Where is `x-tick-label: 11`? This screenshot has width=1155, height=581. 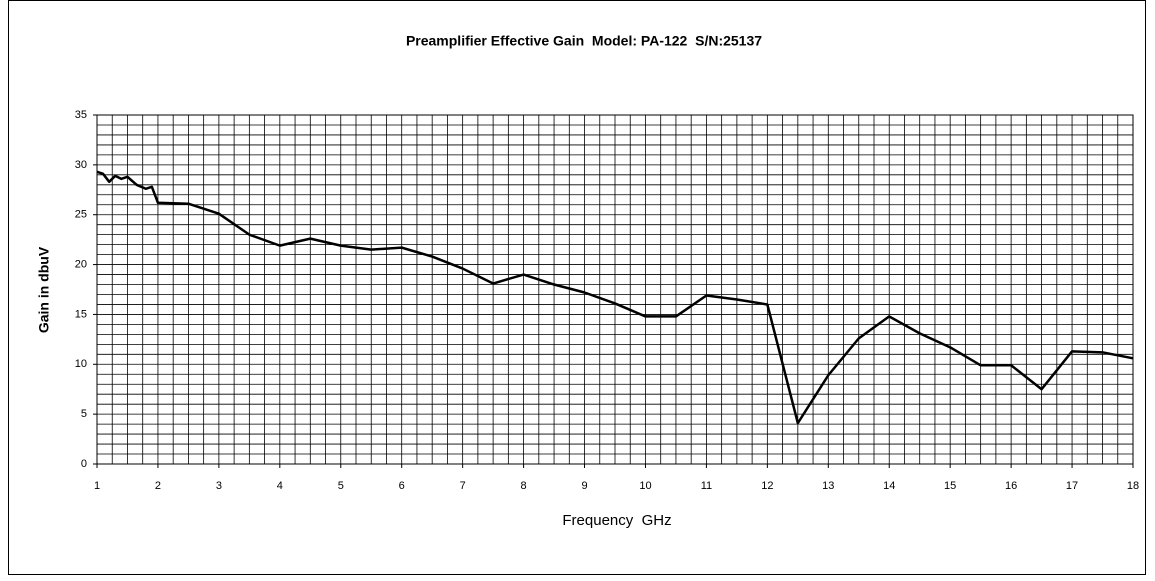
x-tick-label: 11 is located at coordinates (706, 486).